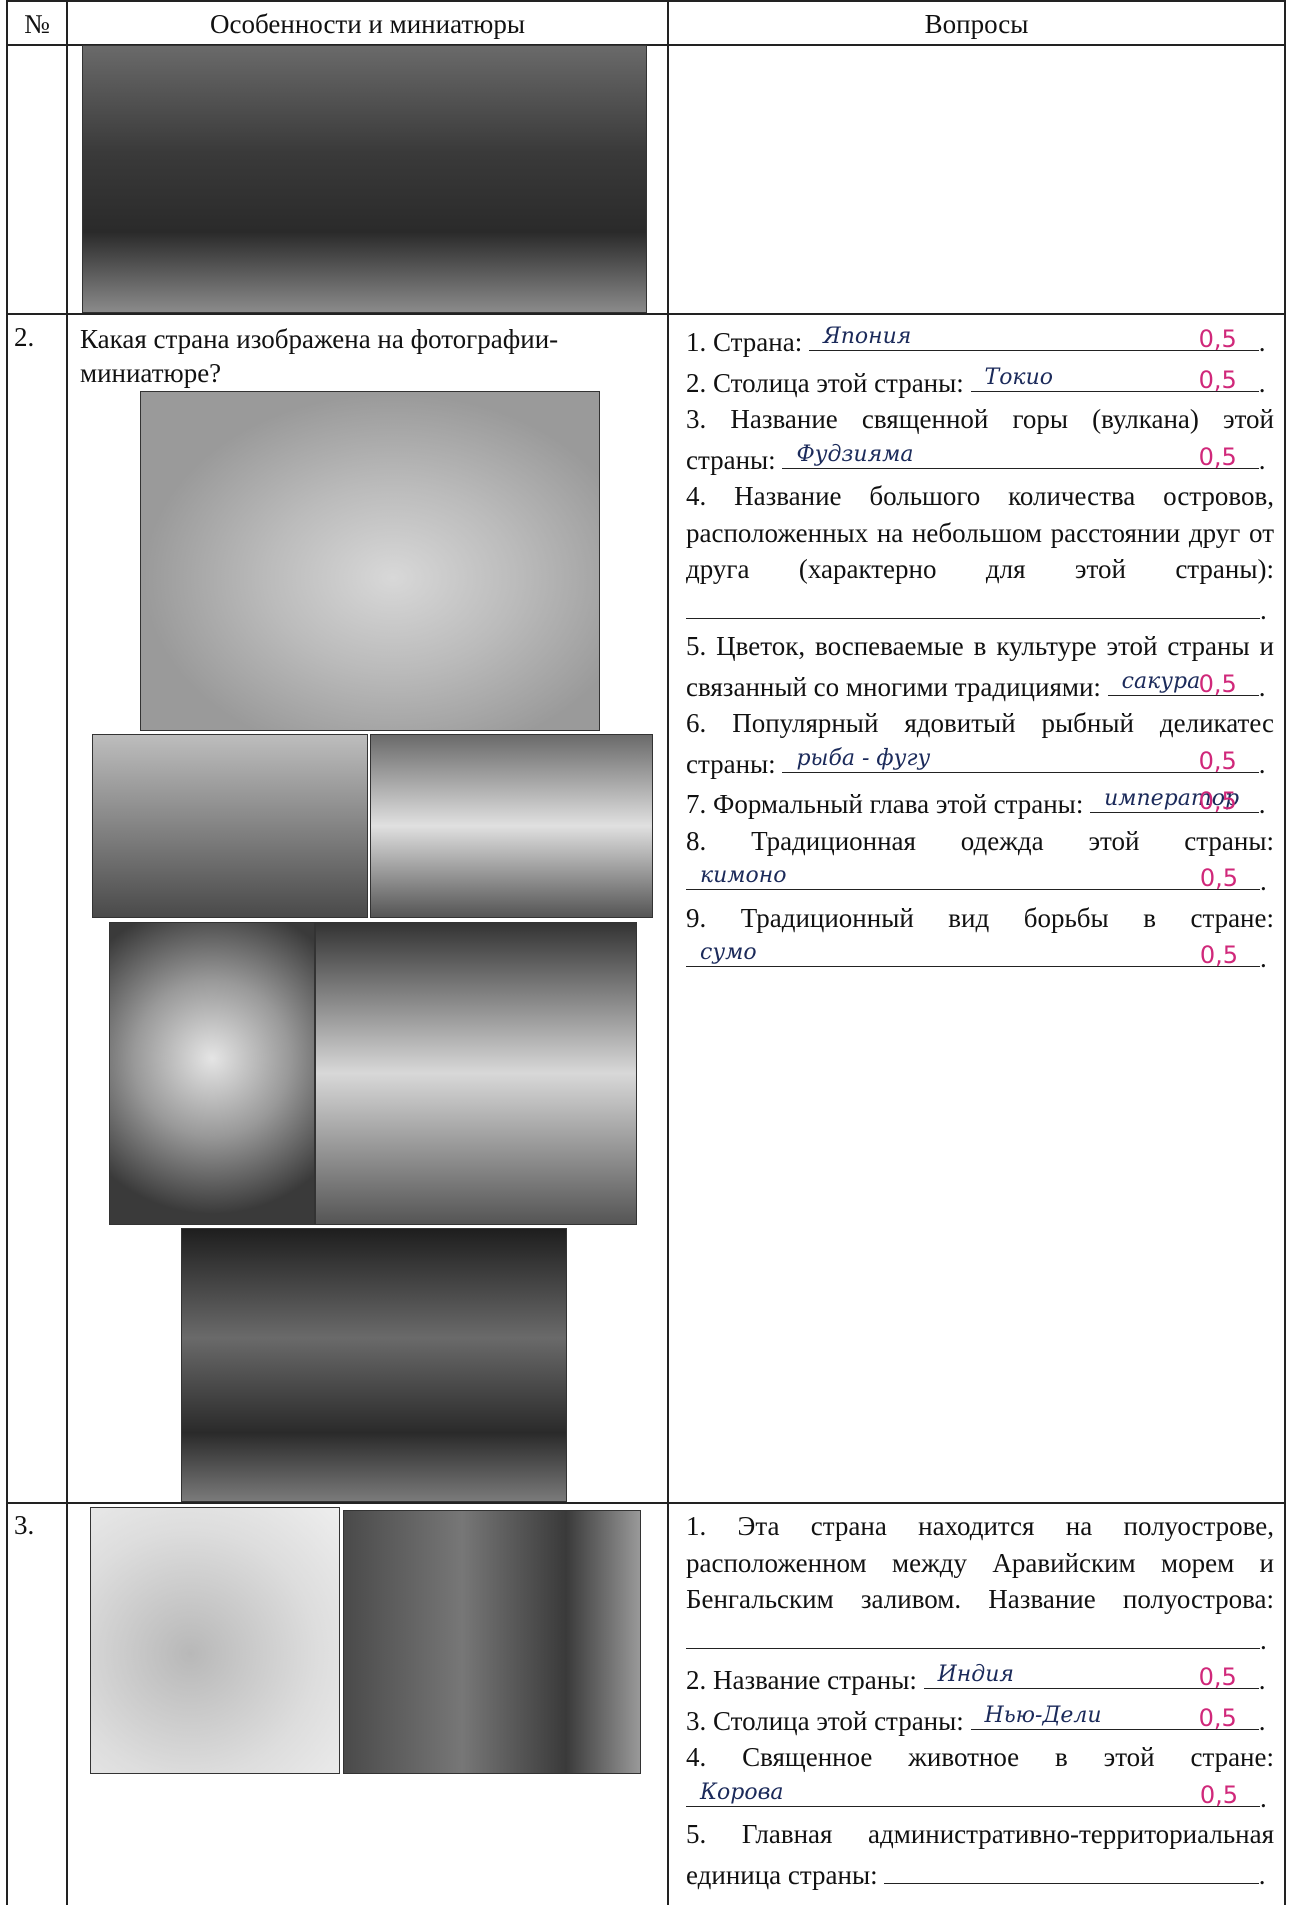 The width and height of the screenshot is (1291, 1905). What do you see at coordinates (855, 454) in the screenshot?
I see `handwritten-answer: Фудзияма` at bounding box center [855, 454].